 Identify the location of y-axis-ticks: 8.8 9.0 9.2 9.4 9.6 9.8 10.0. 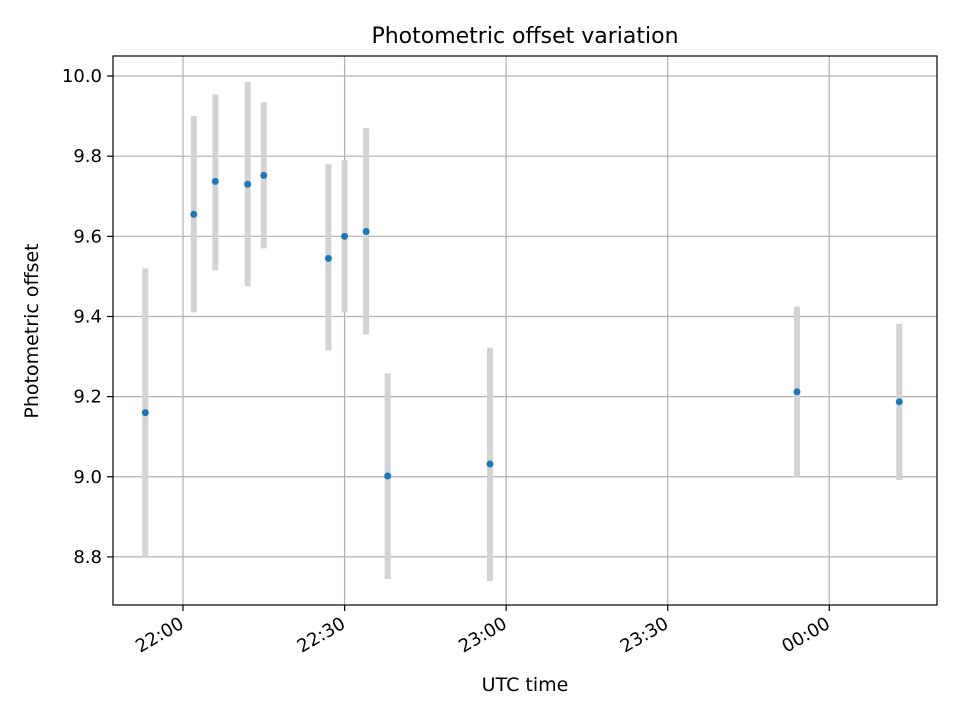
(87, 317).